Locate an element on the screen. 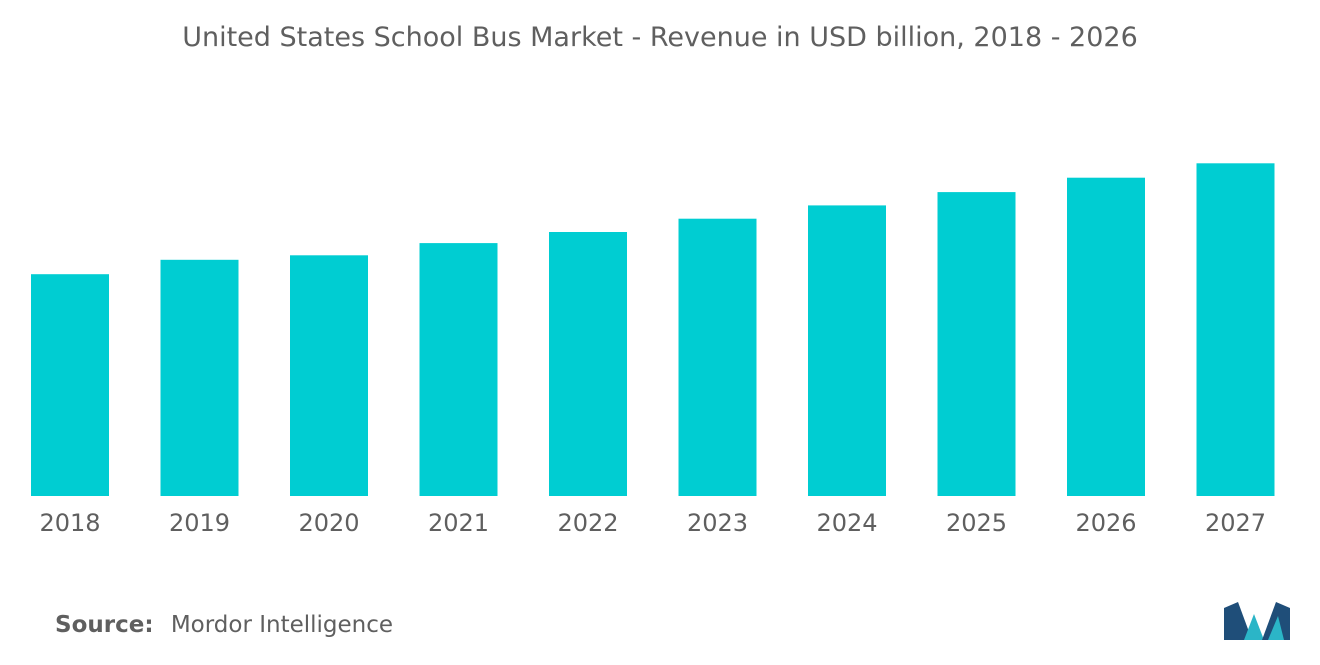  logo-mid-shape is located at coordinates (1254, 627).